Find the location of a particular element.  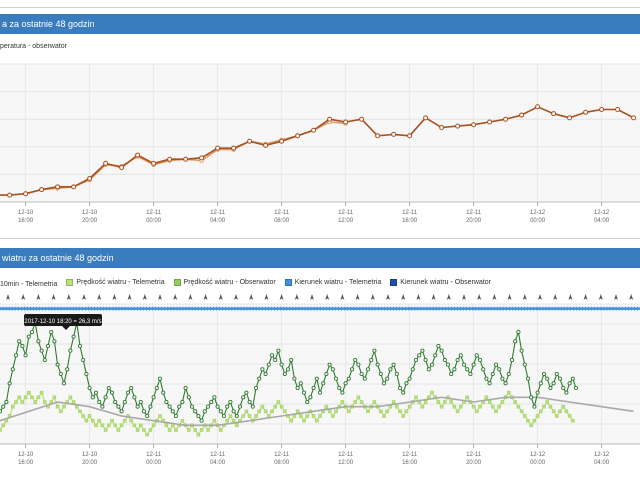

legend-item-direction-telemetry: Kierunek wiatru - Telemetria is located at coordinates (332, 282).